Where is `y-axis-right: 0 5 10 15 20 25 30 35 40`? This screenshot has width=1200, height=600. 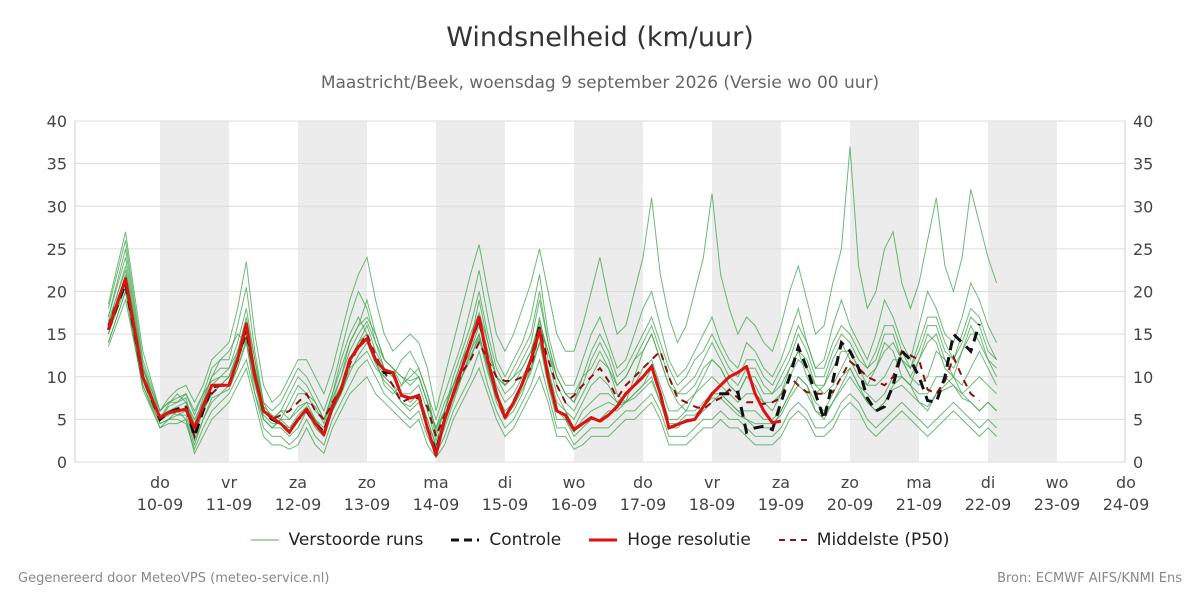 y-axis-right: 0 5 10 15 20 25 30 35 40 is located at coordinates (1143, 292).